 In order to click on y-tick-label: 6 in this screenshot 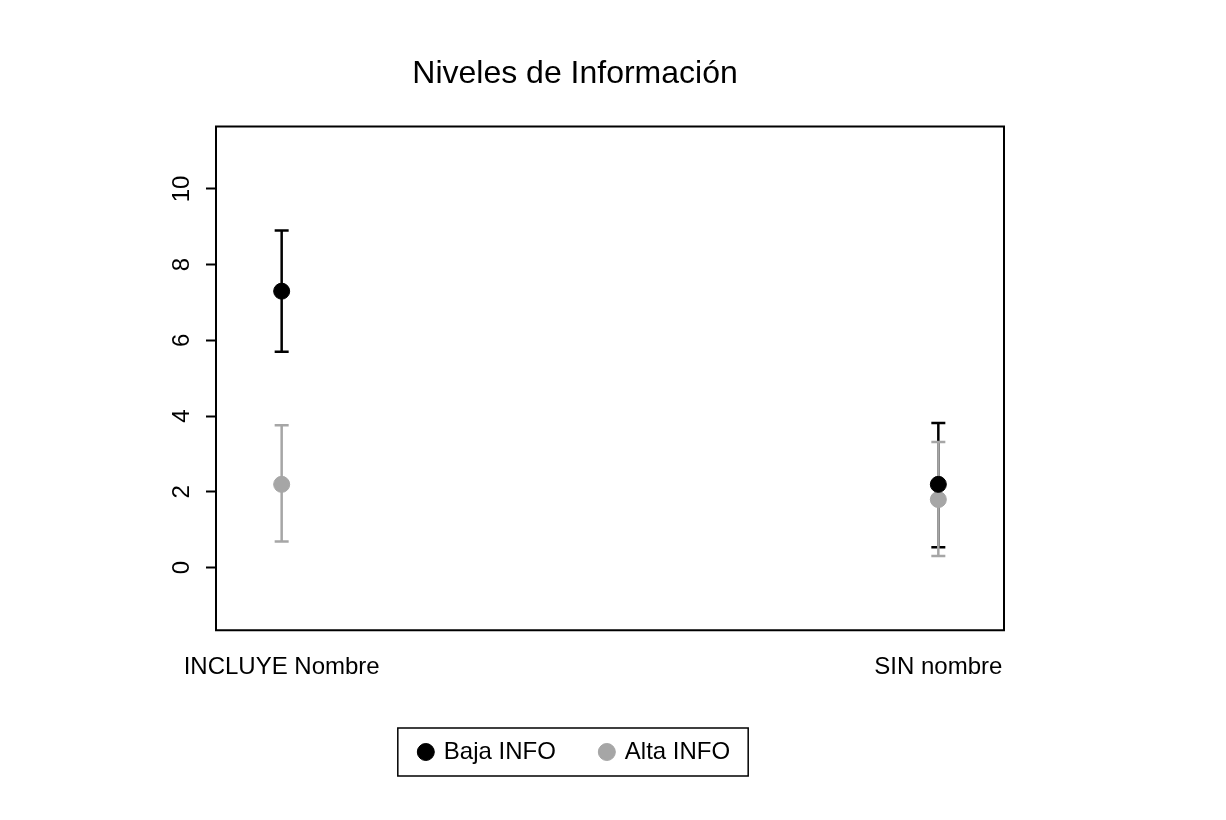, I will do `click(180, 340)`.